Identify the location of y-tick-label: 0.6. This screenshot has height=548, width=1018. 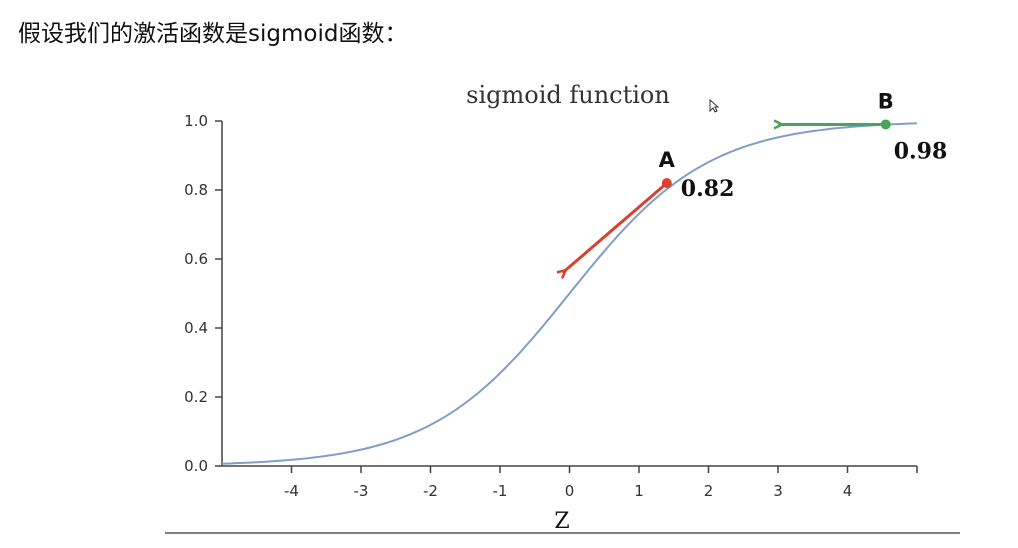
(196, 259).